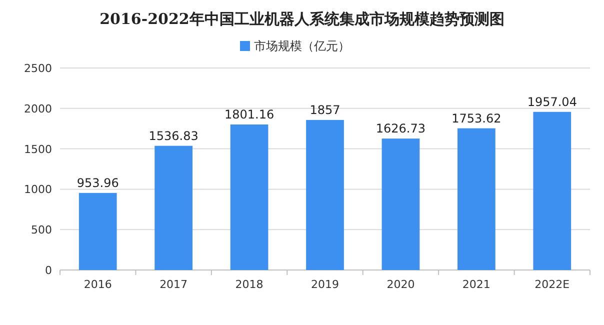 The height and width of the screenshot is (325, 604). What do you see at coordinates (302, 19) in the screenshot?
I see `chart-title: 2016-2022年中国工业机器人系统集成市场规模趋势预测图` at bounding box center [302, 19].